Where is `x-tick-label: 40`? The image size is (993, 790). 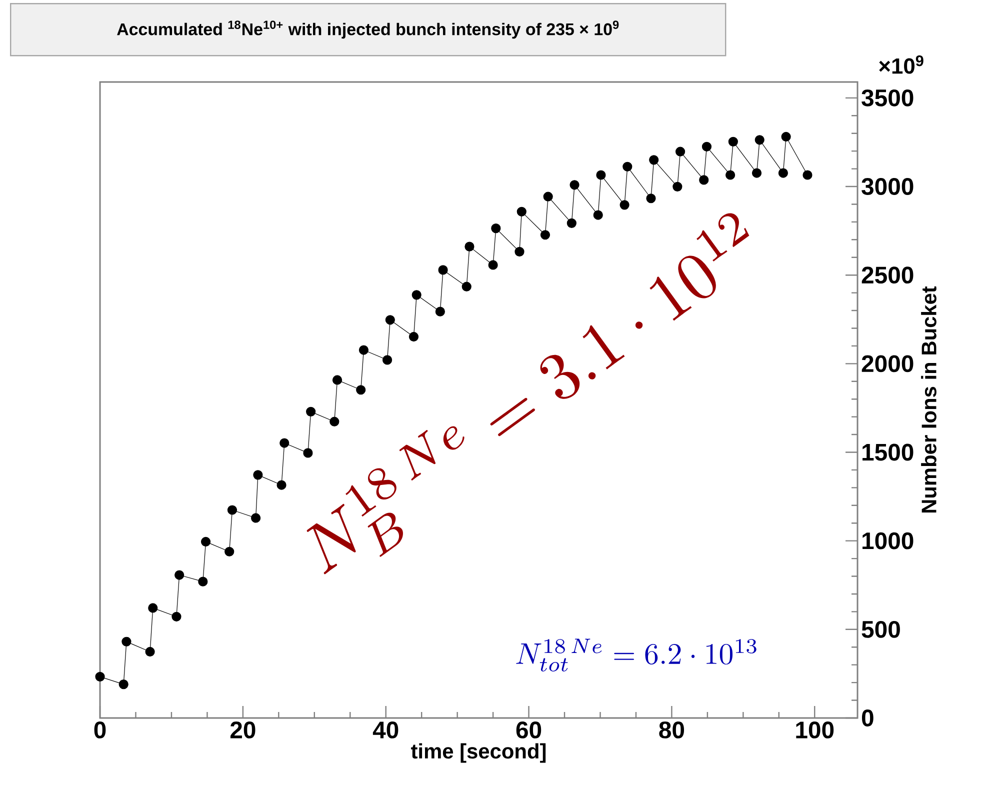
x-tick-label: 40 is located at coordinates (385, 730).